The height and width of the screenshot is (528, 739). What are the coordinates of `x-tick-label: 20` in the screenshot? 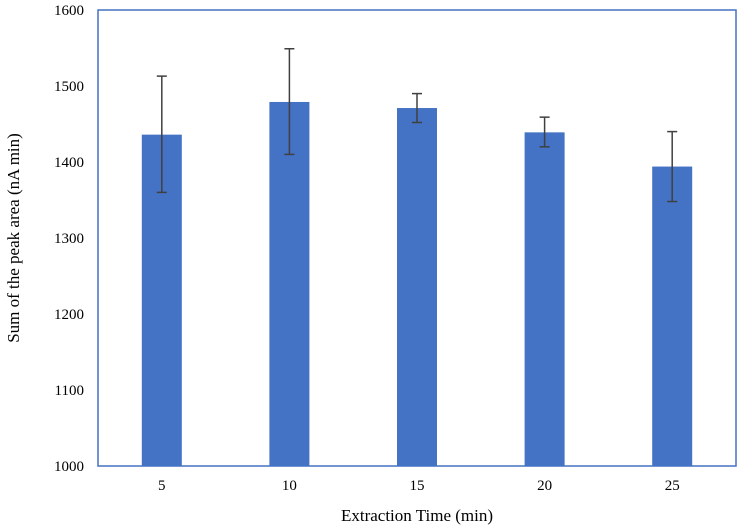 It's located at (544, 486).